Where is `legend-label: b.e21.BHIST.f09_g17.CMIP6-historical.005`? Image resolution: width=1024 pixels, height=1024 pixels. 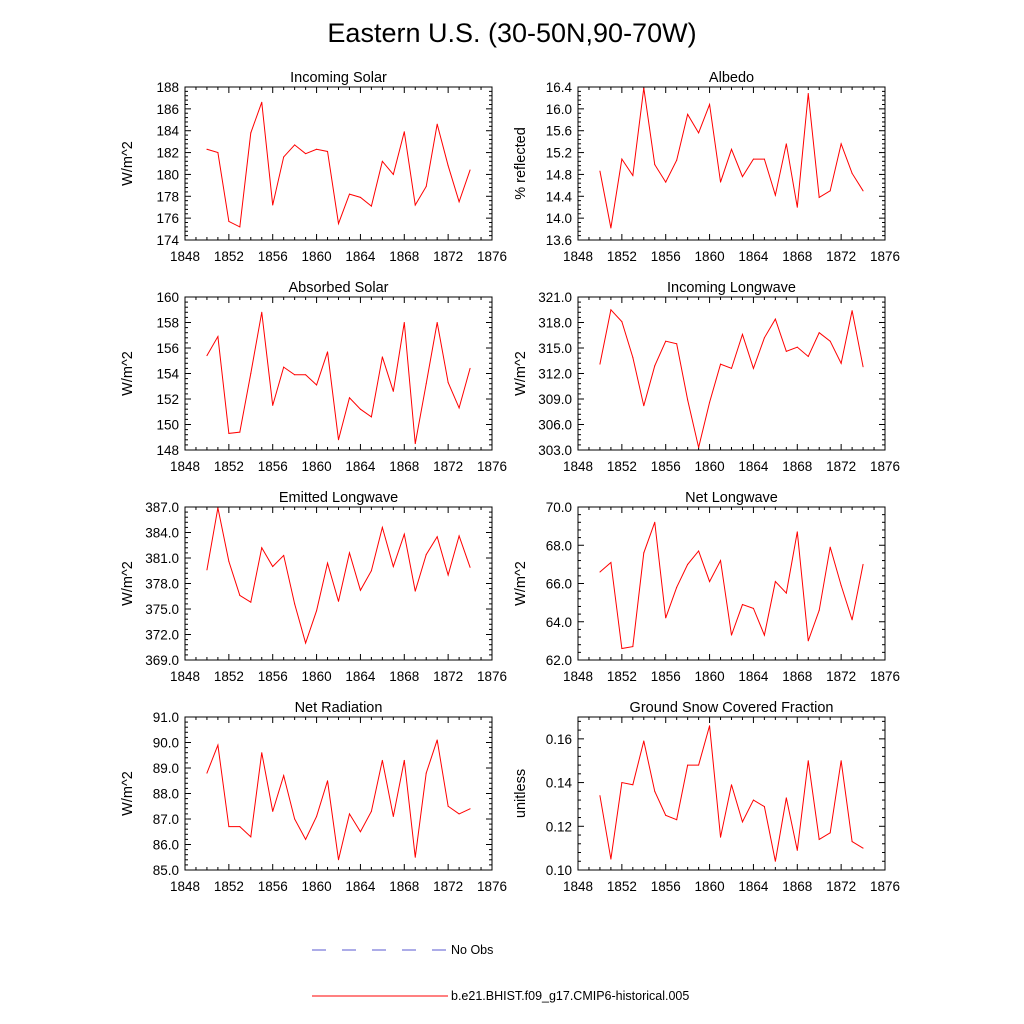
legend-label: b.e21.BHIST.f09_g17.CMIP6-historical.005 is located at coordinates (570, 996).